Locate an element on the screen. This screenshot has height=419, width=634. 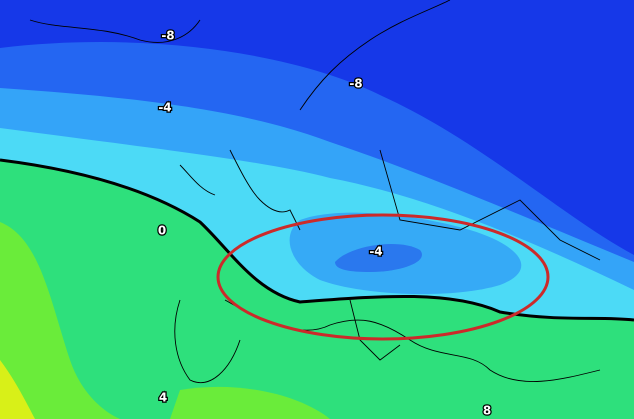
contour-label: 4 is located at coordinates (163, 398).